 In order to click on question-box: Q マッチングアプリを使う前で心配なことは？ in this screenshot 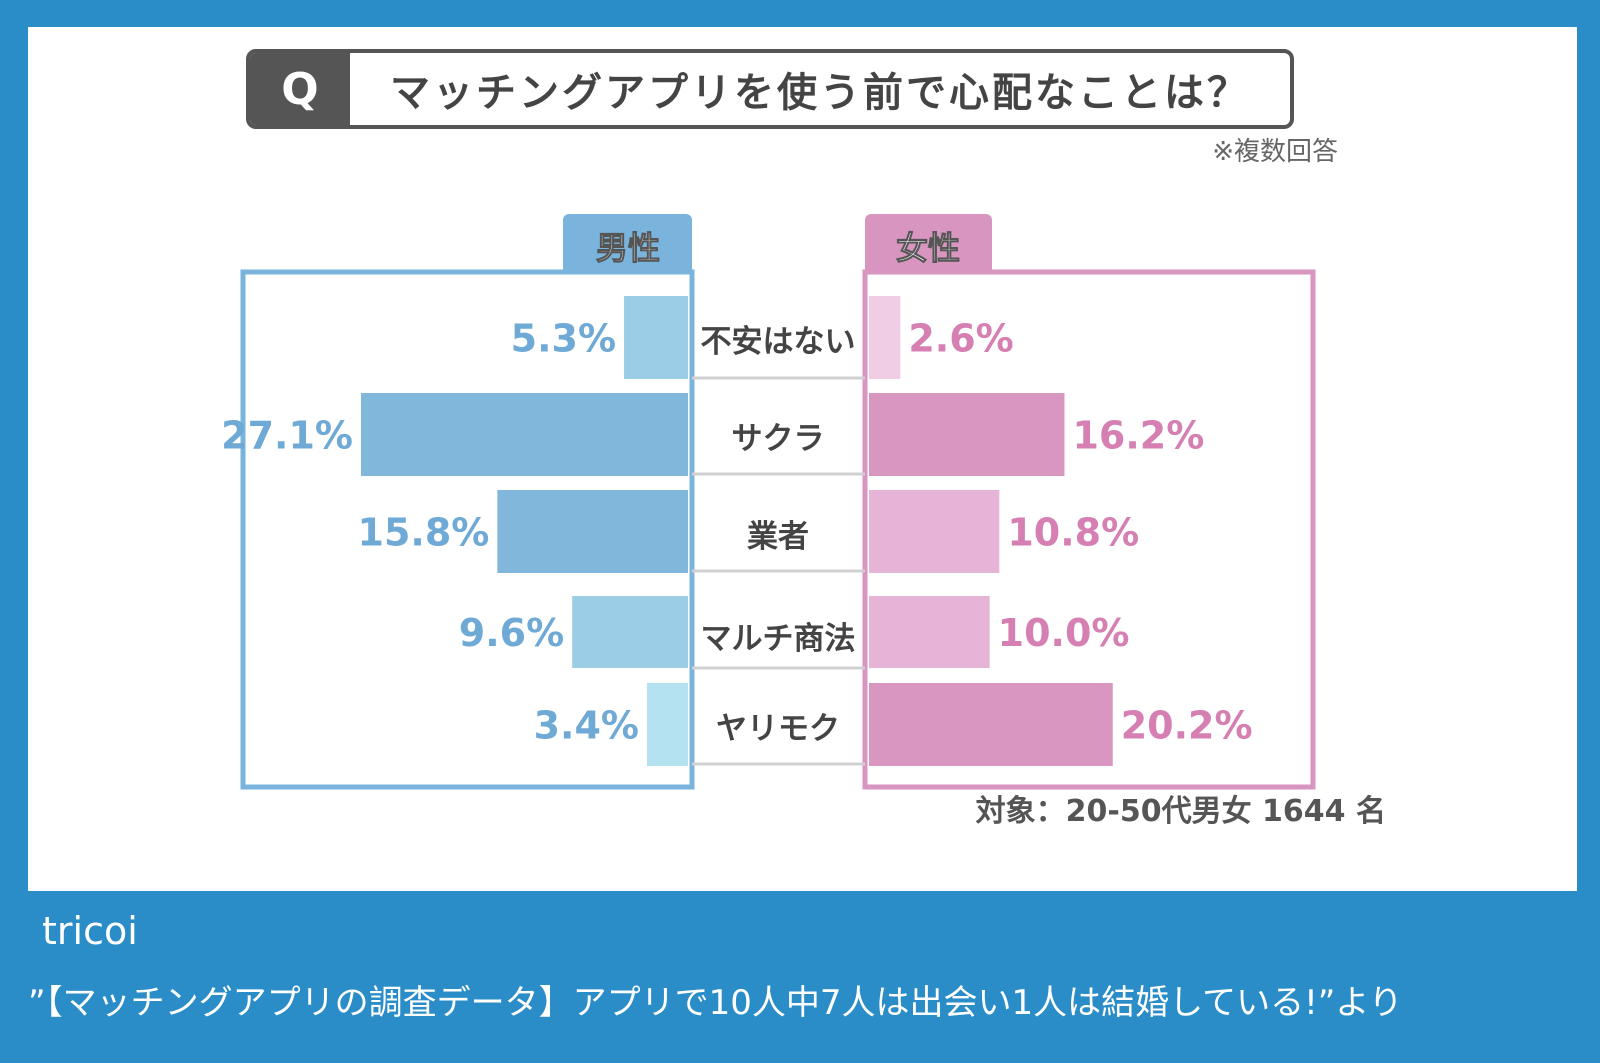, I will do `click(770, 89)`.